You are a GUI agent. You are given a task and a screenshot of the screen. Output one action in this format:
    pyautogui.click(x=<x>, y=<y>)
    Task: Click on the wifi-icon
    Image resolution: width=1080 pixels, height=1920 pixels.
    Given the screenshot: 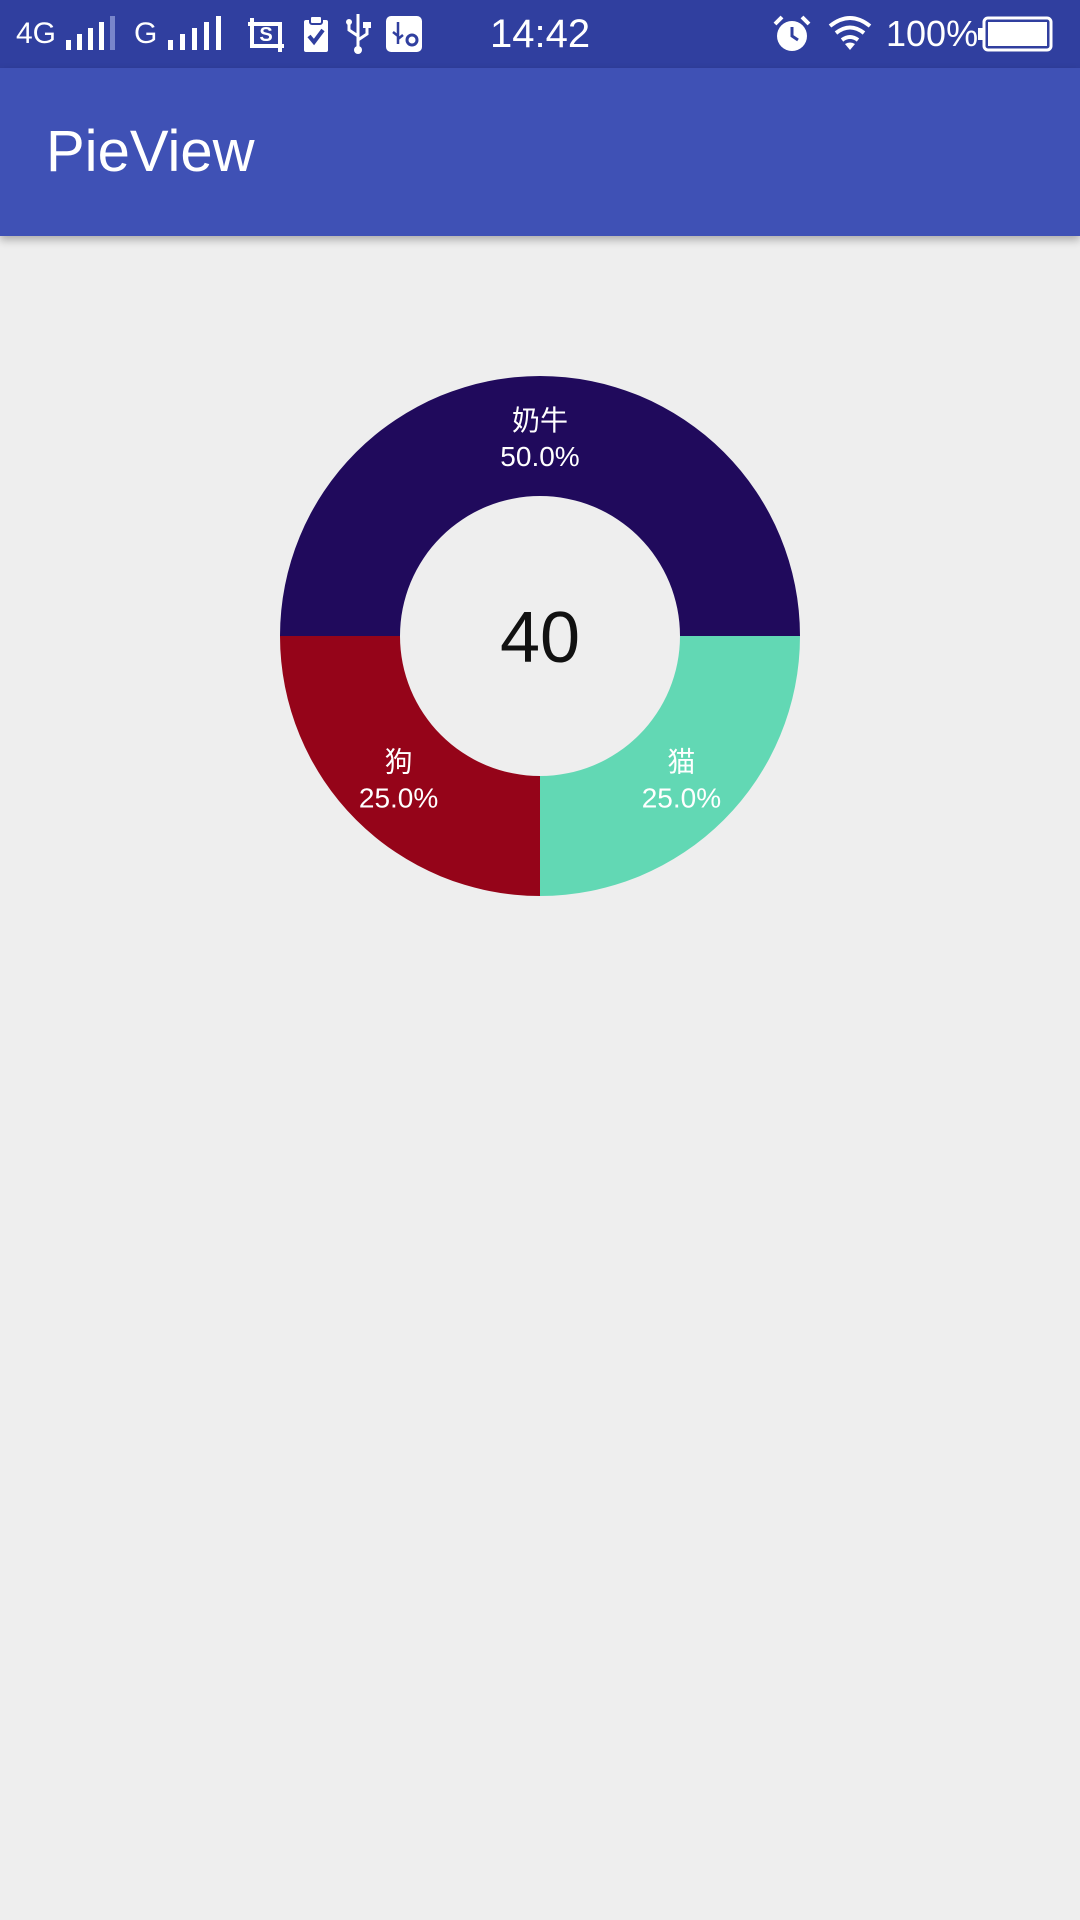 What is the action you would take?
    pyautogui.click(x=850, y=33)
    